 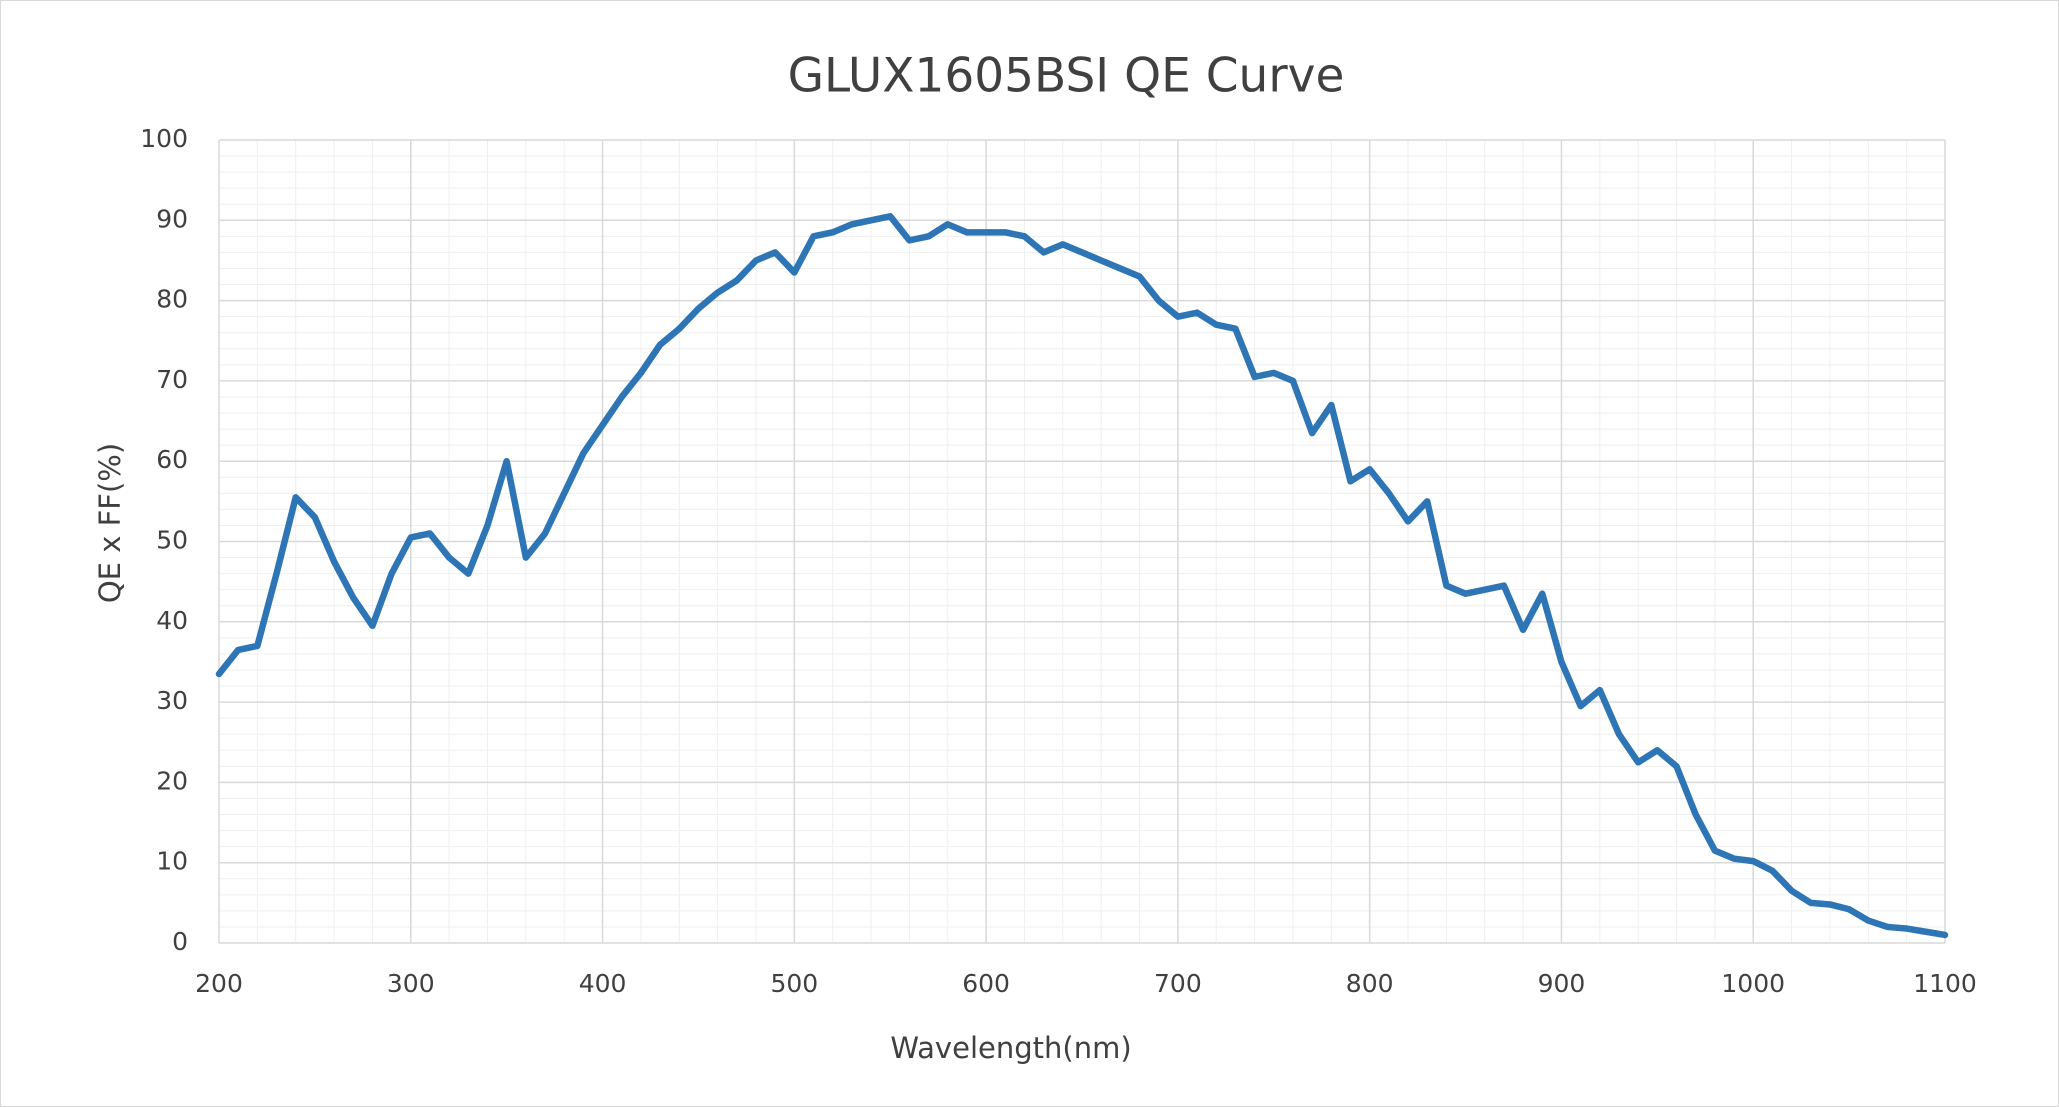 I want to click on x-tick-label: 1100, so click(x=1945, y=983).